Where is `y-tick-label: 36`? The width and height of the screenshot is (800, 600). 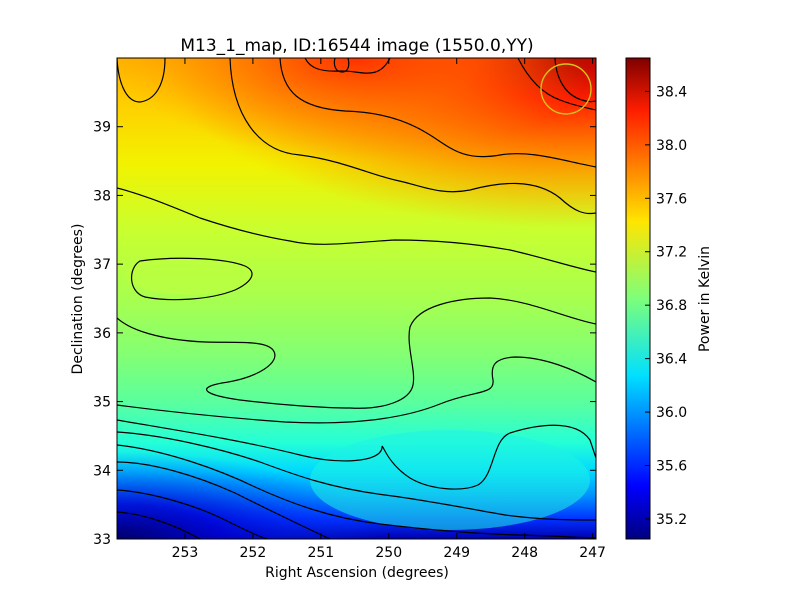
y-tick-label: 36 is located at coordinates (102, 334).